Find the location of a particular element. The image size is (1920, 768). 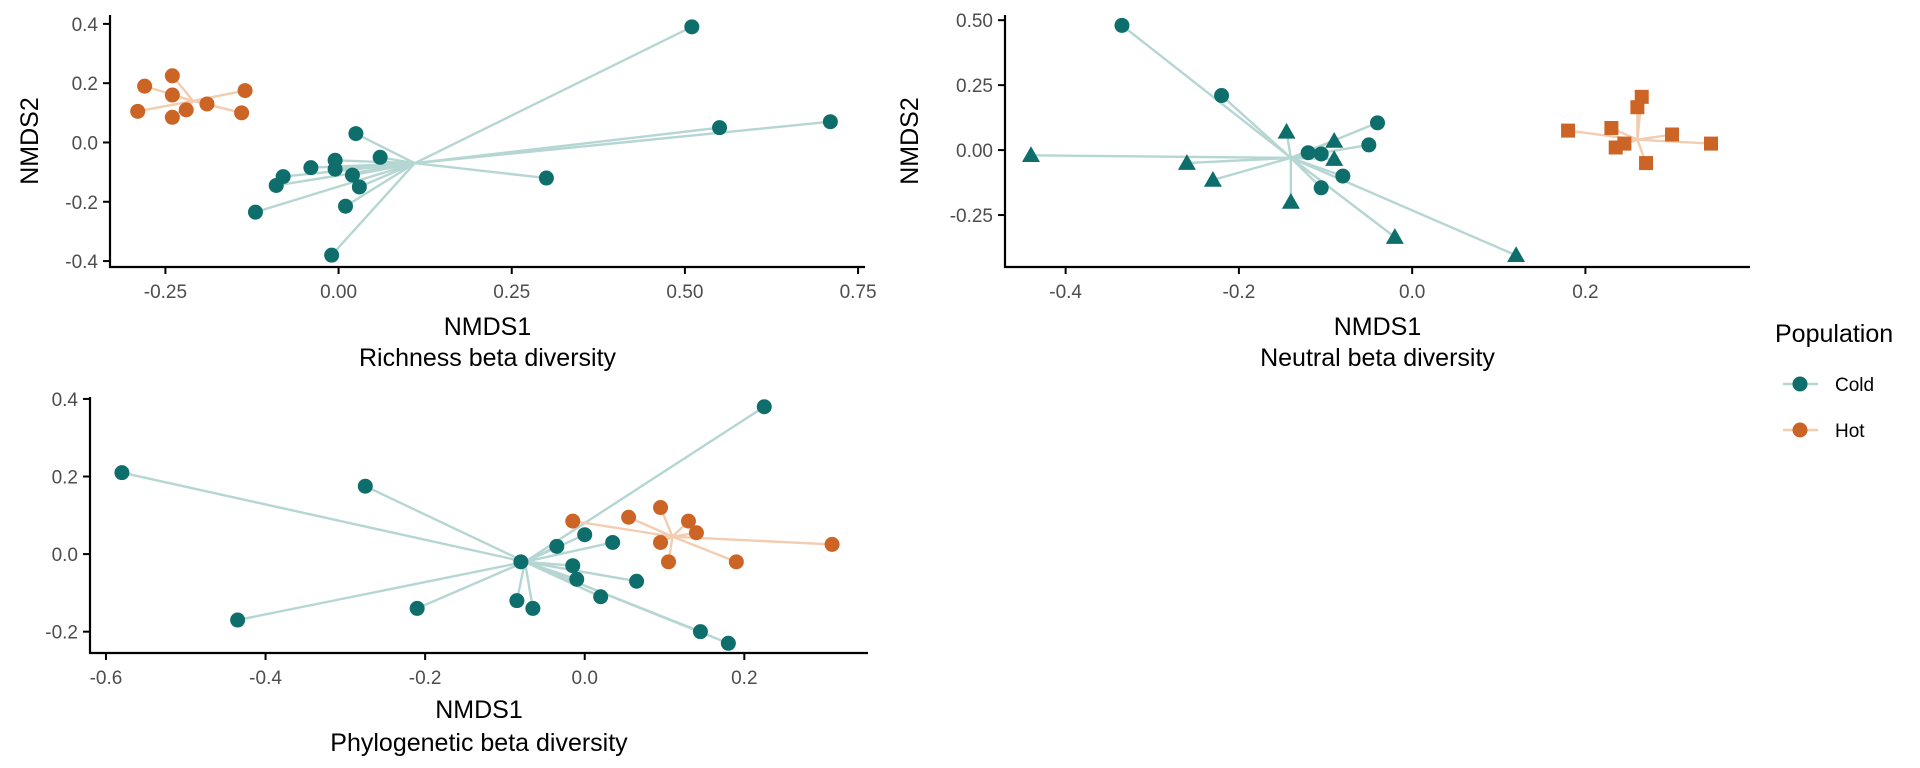

y-tick-label: 0.50 is located at coordinates (974, 21).